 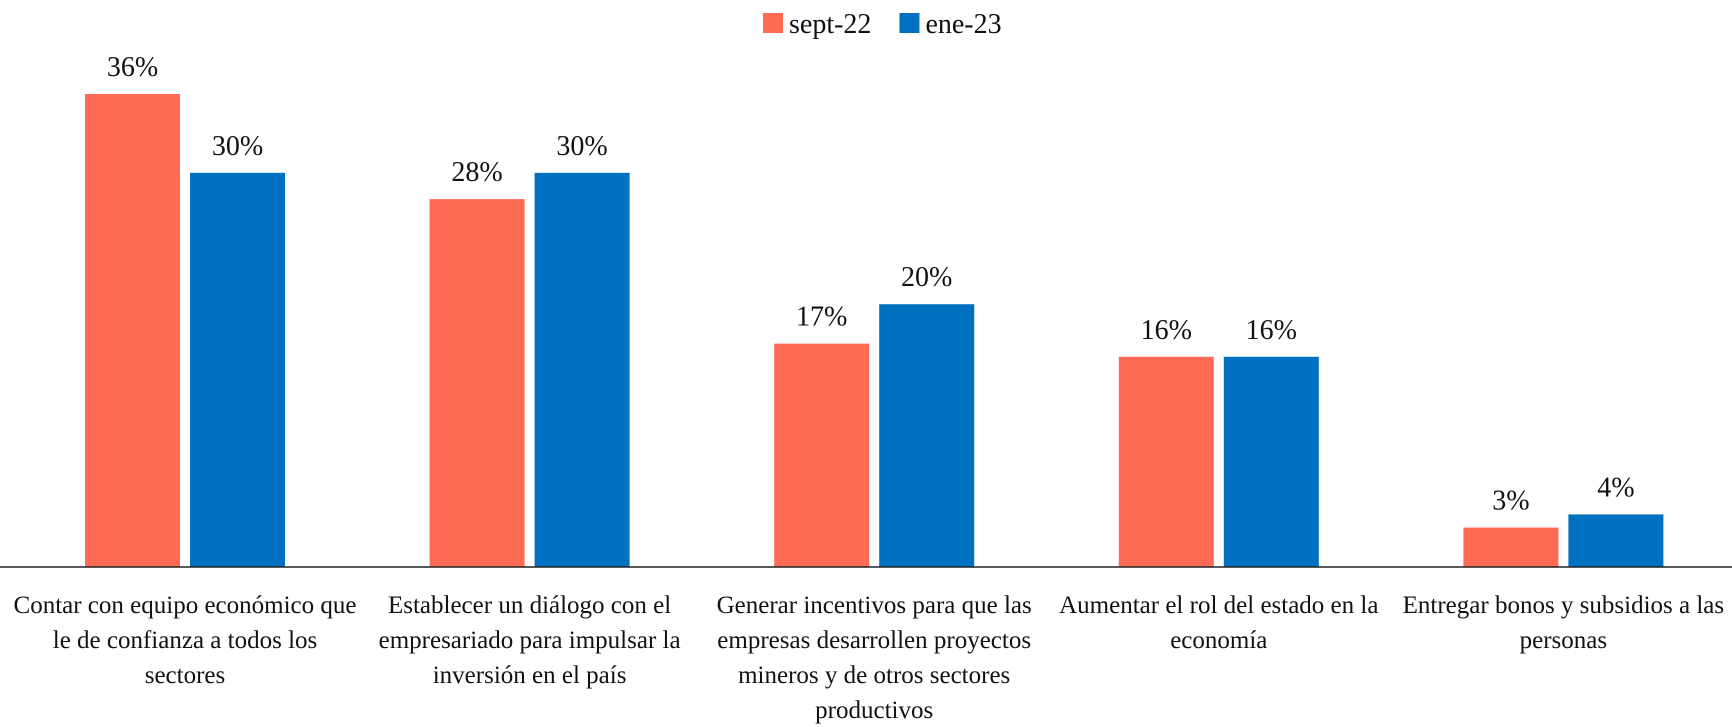 What do you see at coordinates (821, 317) in the screenshot?
I see `data-label: 17%` at bounding box center [821, 317].